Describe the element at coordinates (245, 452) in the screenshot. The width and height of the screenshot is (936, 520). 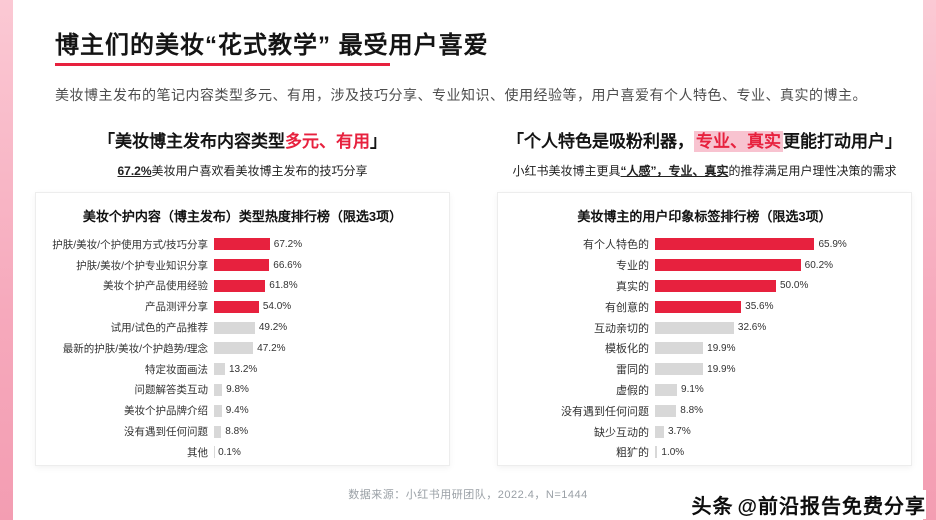
I see `bar-row: 其他 0.1%` at that location.